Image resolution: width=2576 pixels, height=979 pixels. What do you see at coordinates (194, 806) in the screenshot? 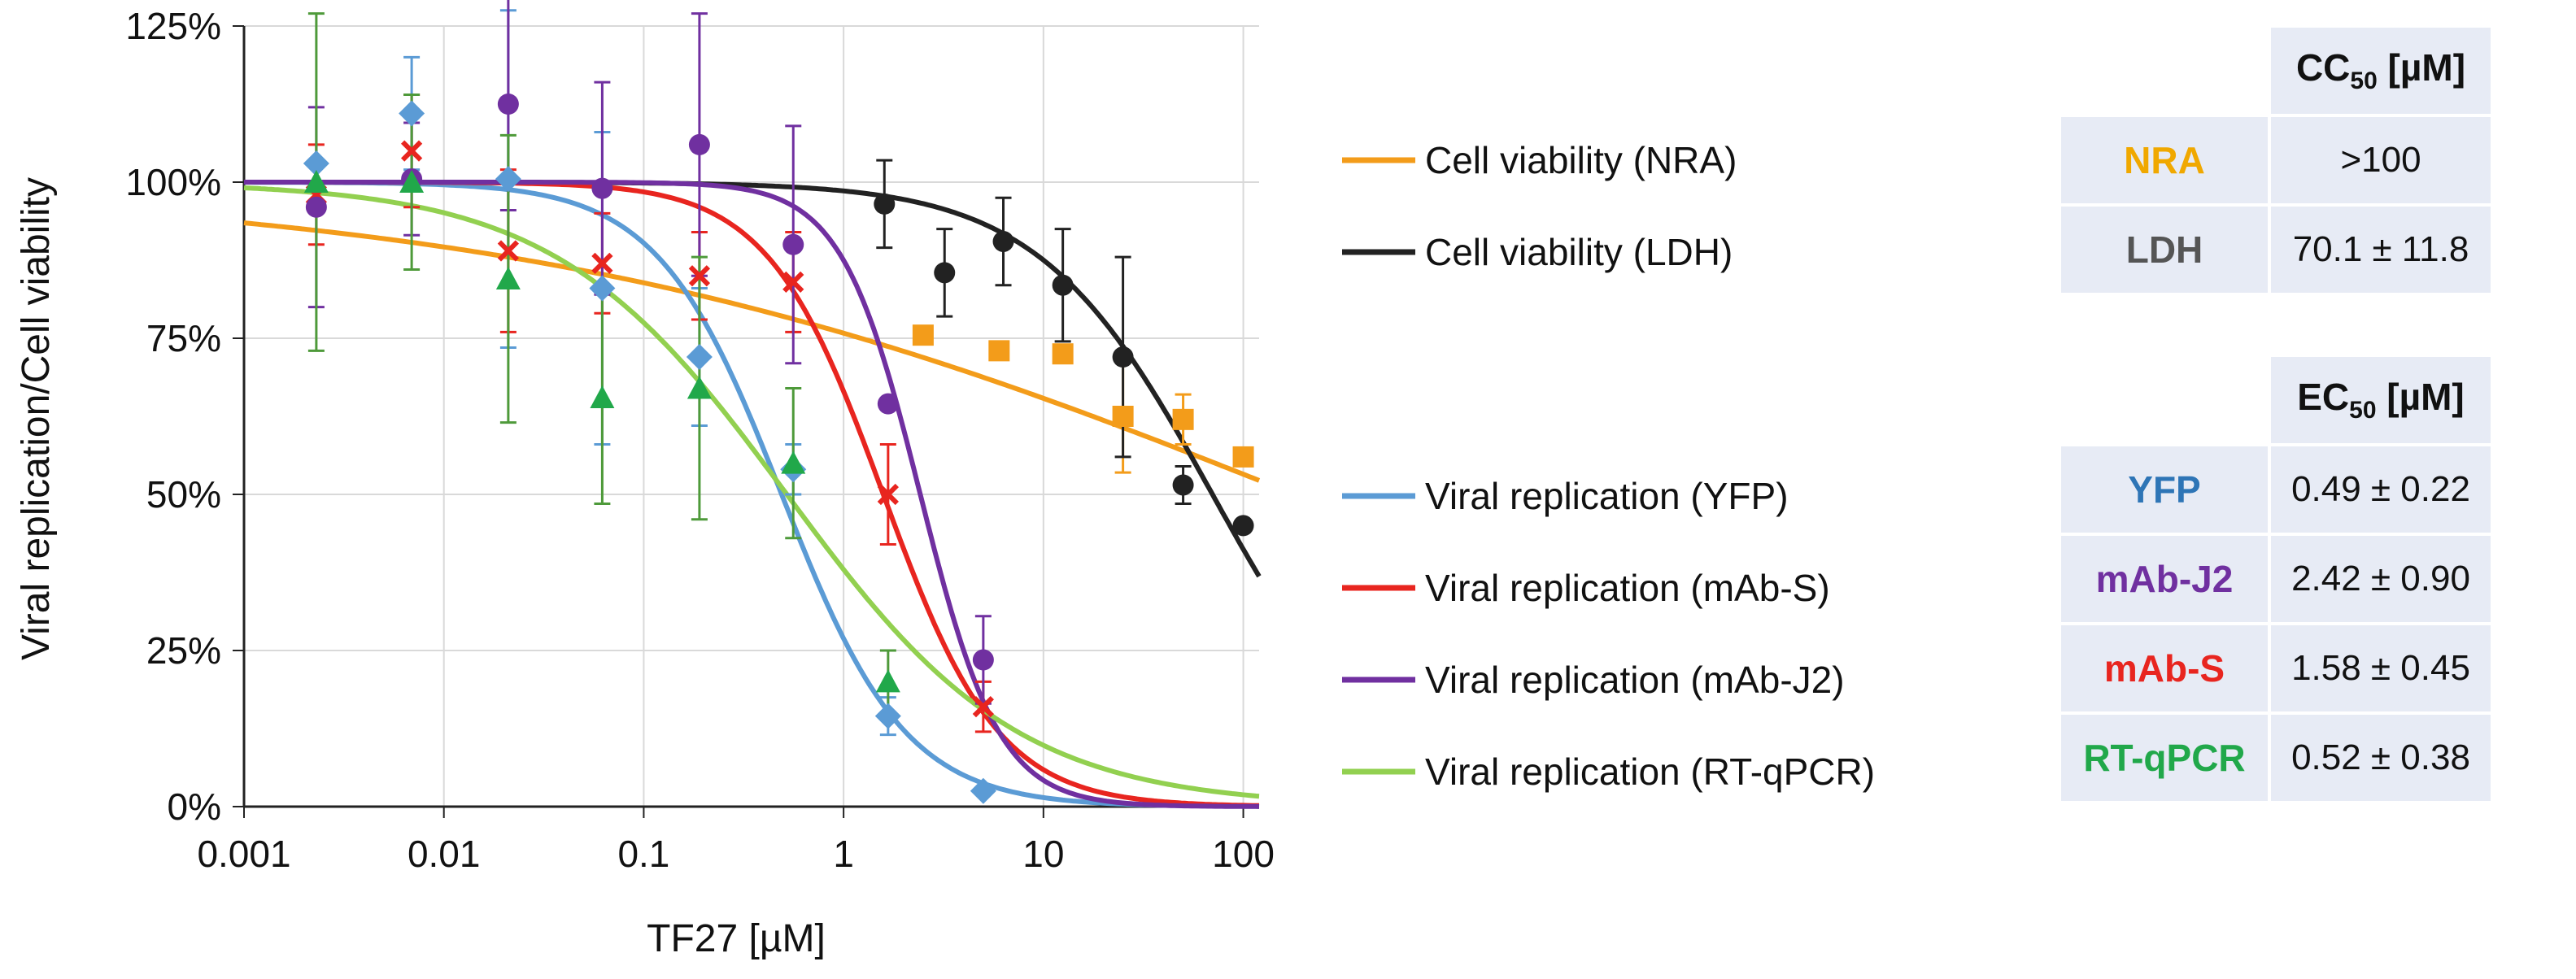
I see `y-tick-label: 0%` at bounding box center [194, 806].